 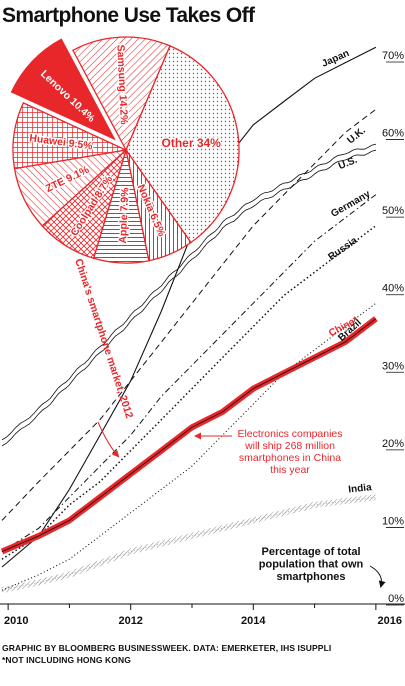 What do you see at coordinates (289, 434) in the screenshot?
I see `callout-line: Electronics companies` at bounding box center [289, 434].